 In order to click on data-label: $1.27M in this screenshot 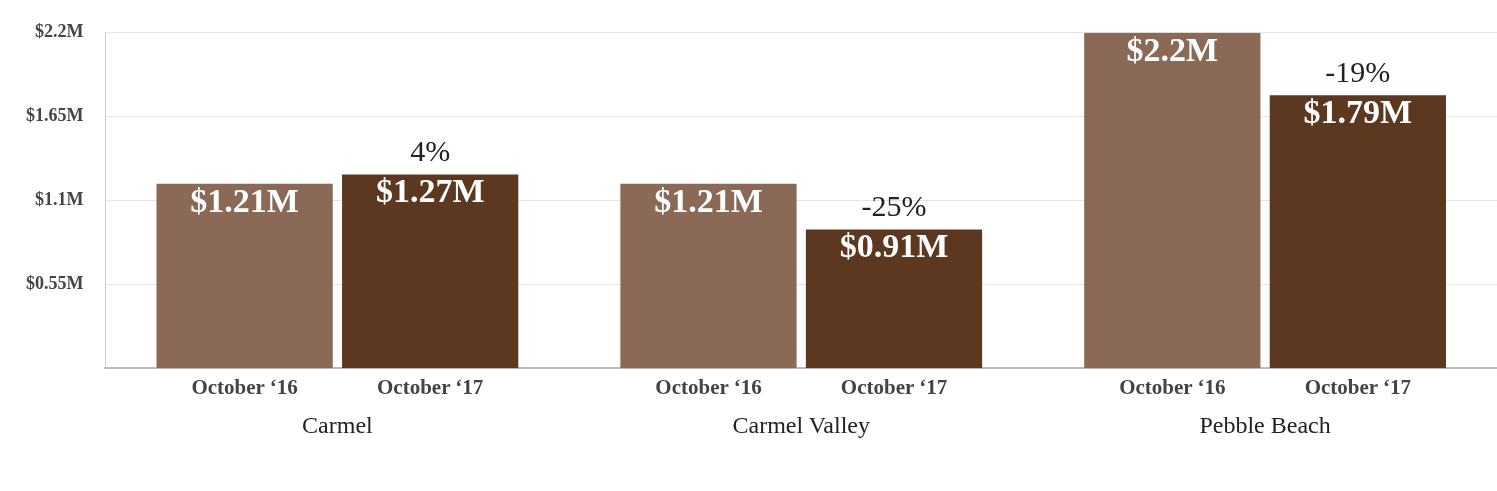, I will do `click(430, 191)`.